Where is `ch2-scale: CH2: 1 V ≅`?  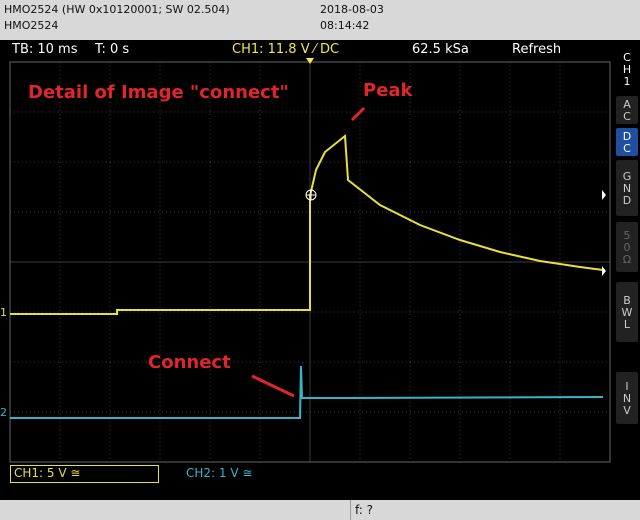
ch2-scale: CH2: 1 V ≅ is located at coordinates (219, 473).